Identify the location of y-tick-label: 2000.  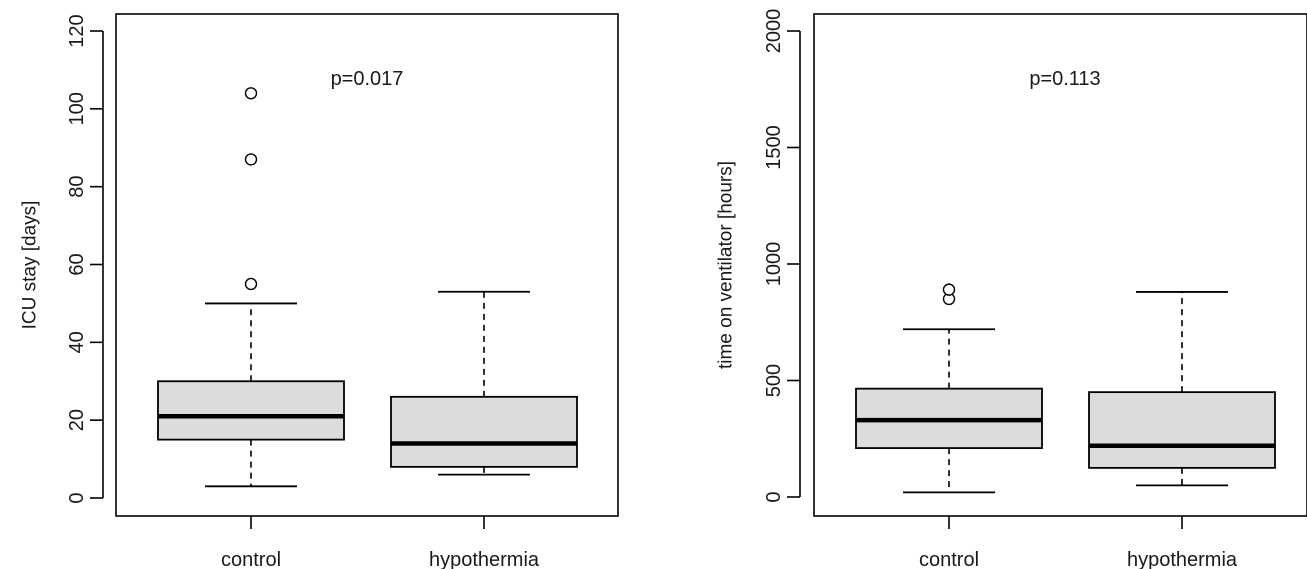
(774, 31).